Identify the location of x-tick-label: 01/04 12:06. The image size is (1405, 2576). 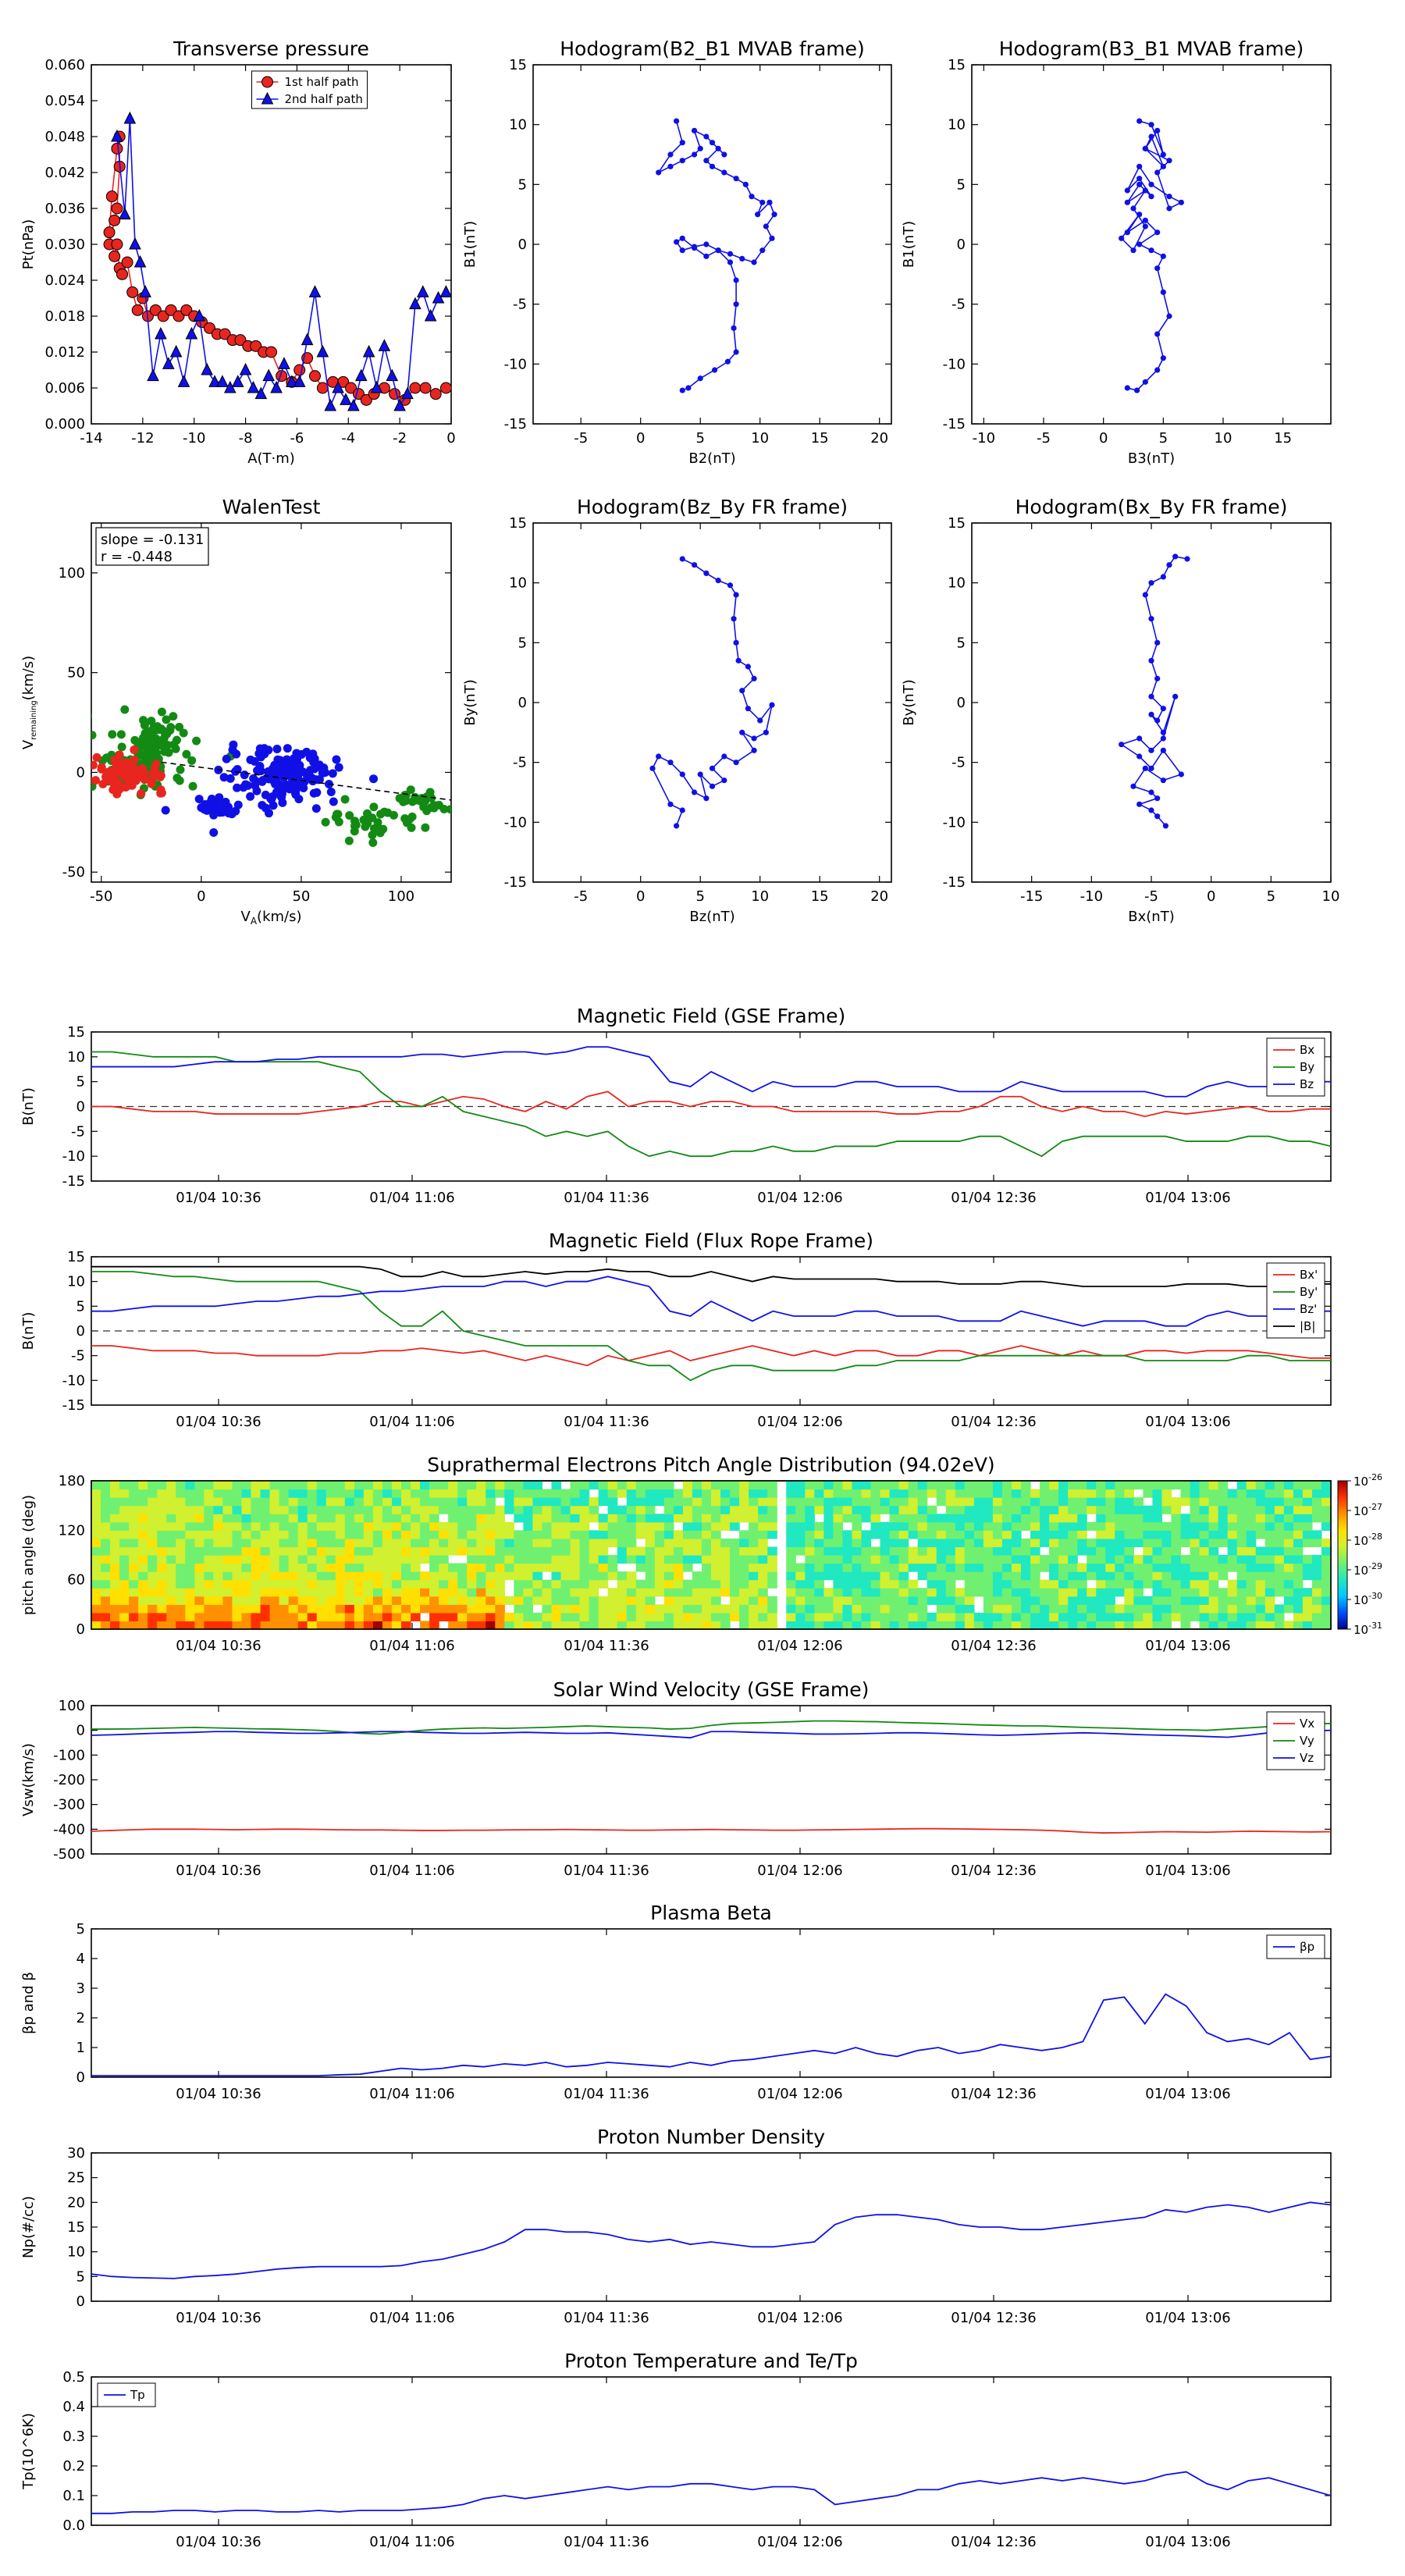
(800, 2318).